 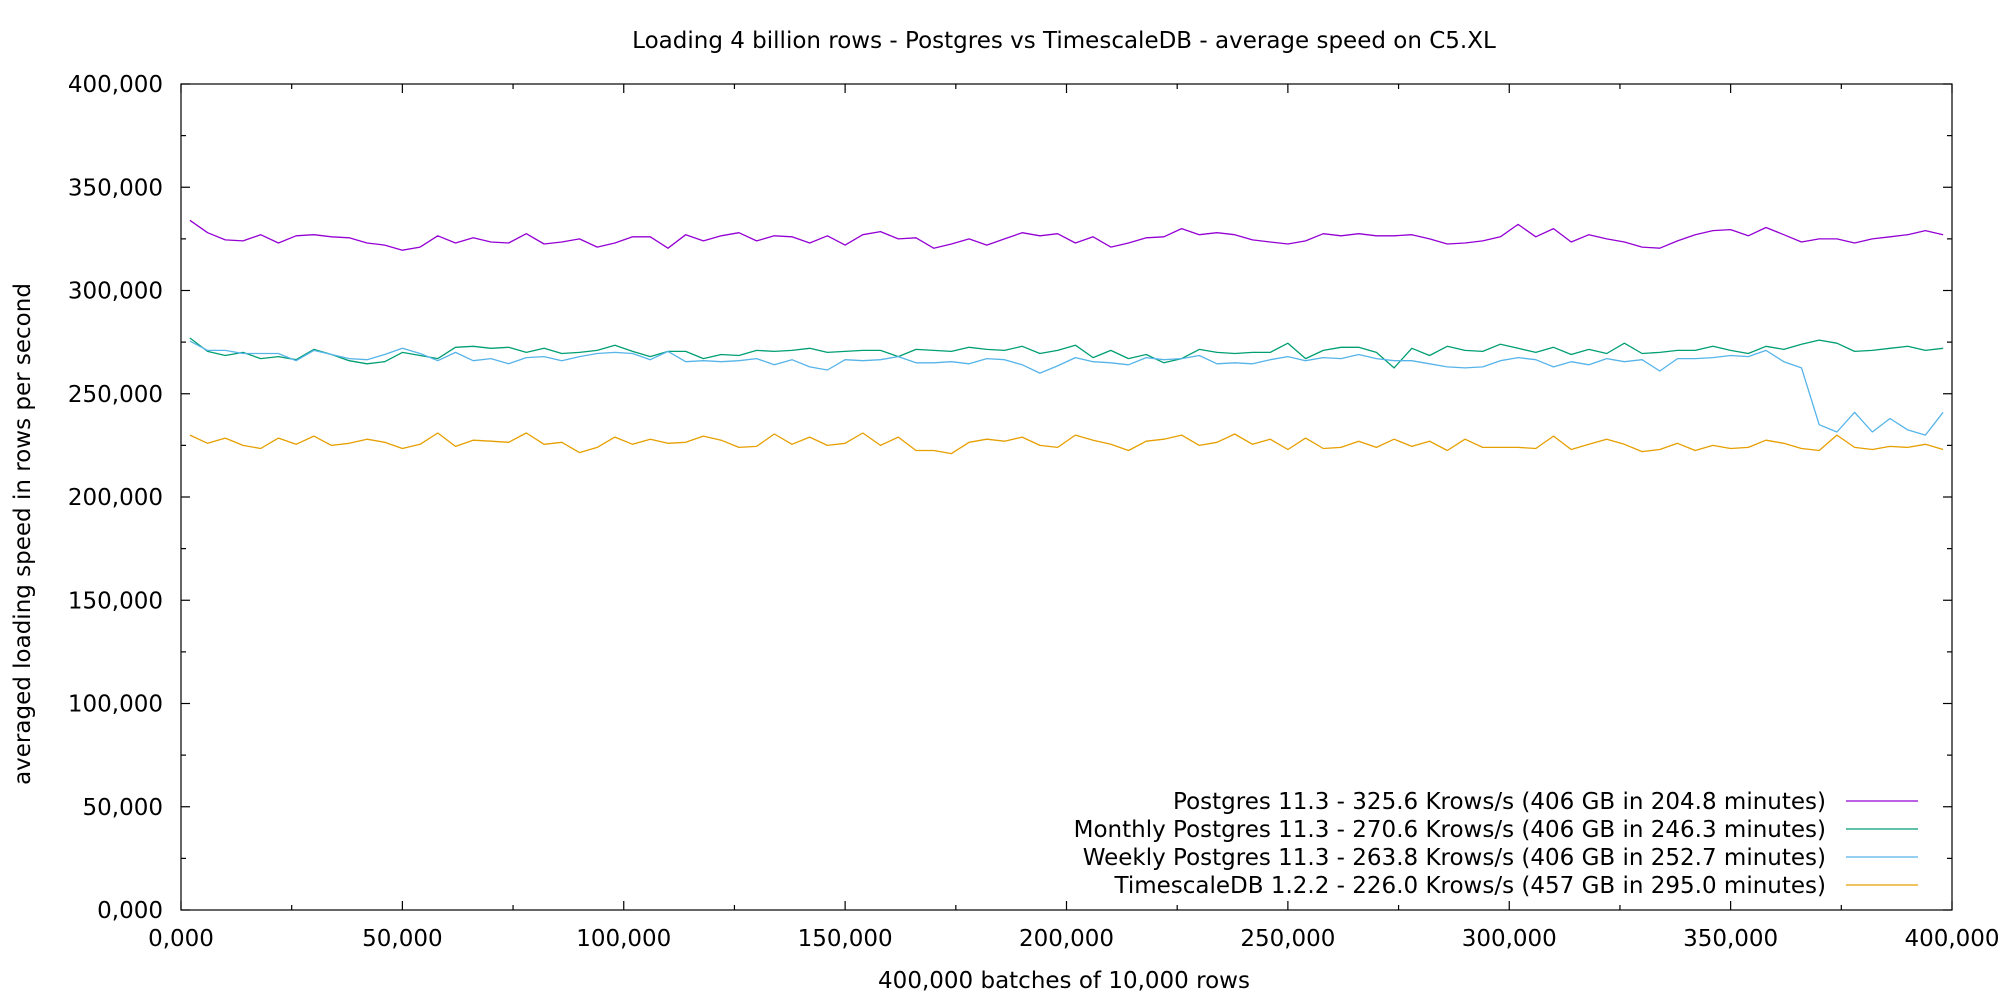 What do you see at coordinates (115, 498) in the screenshot?
I see `y-tick-label: 200,000` at bounding box center [115, 498].